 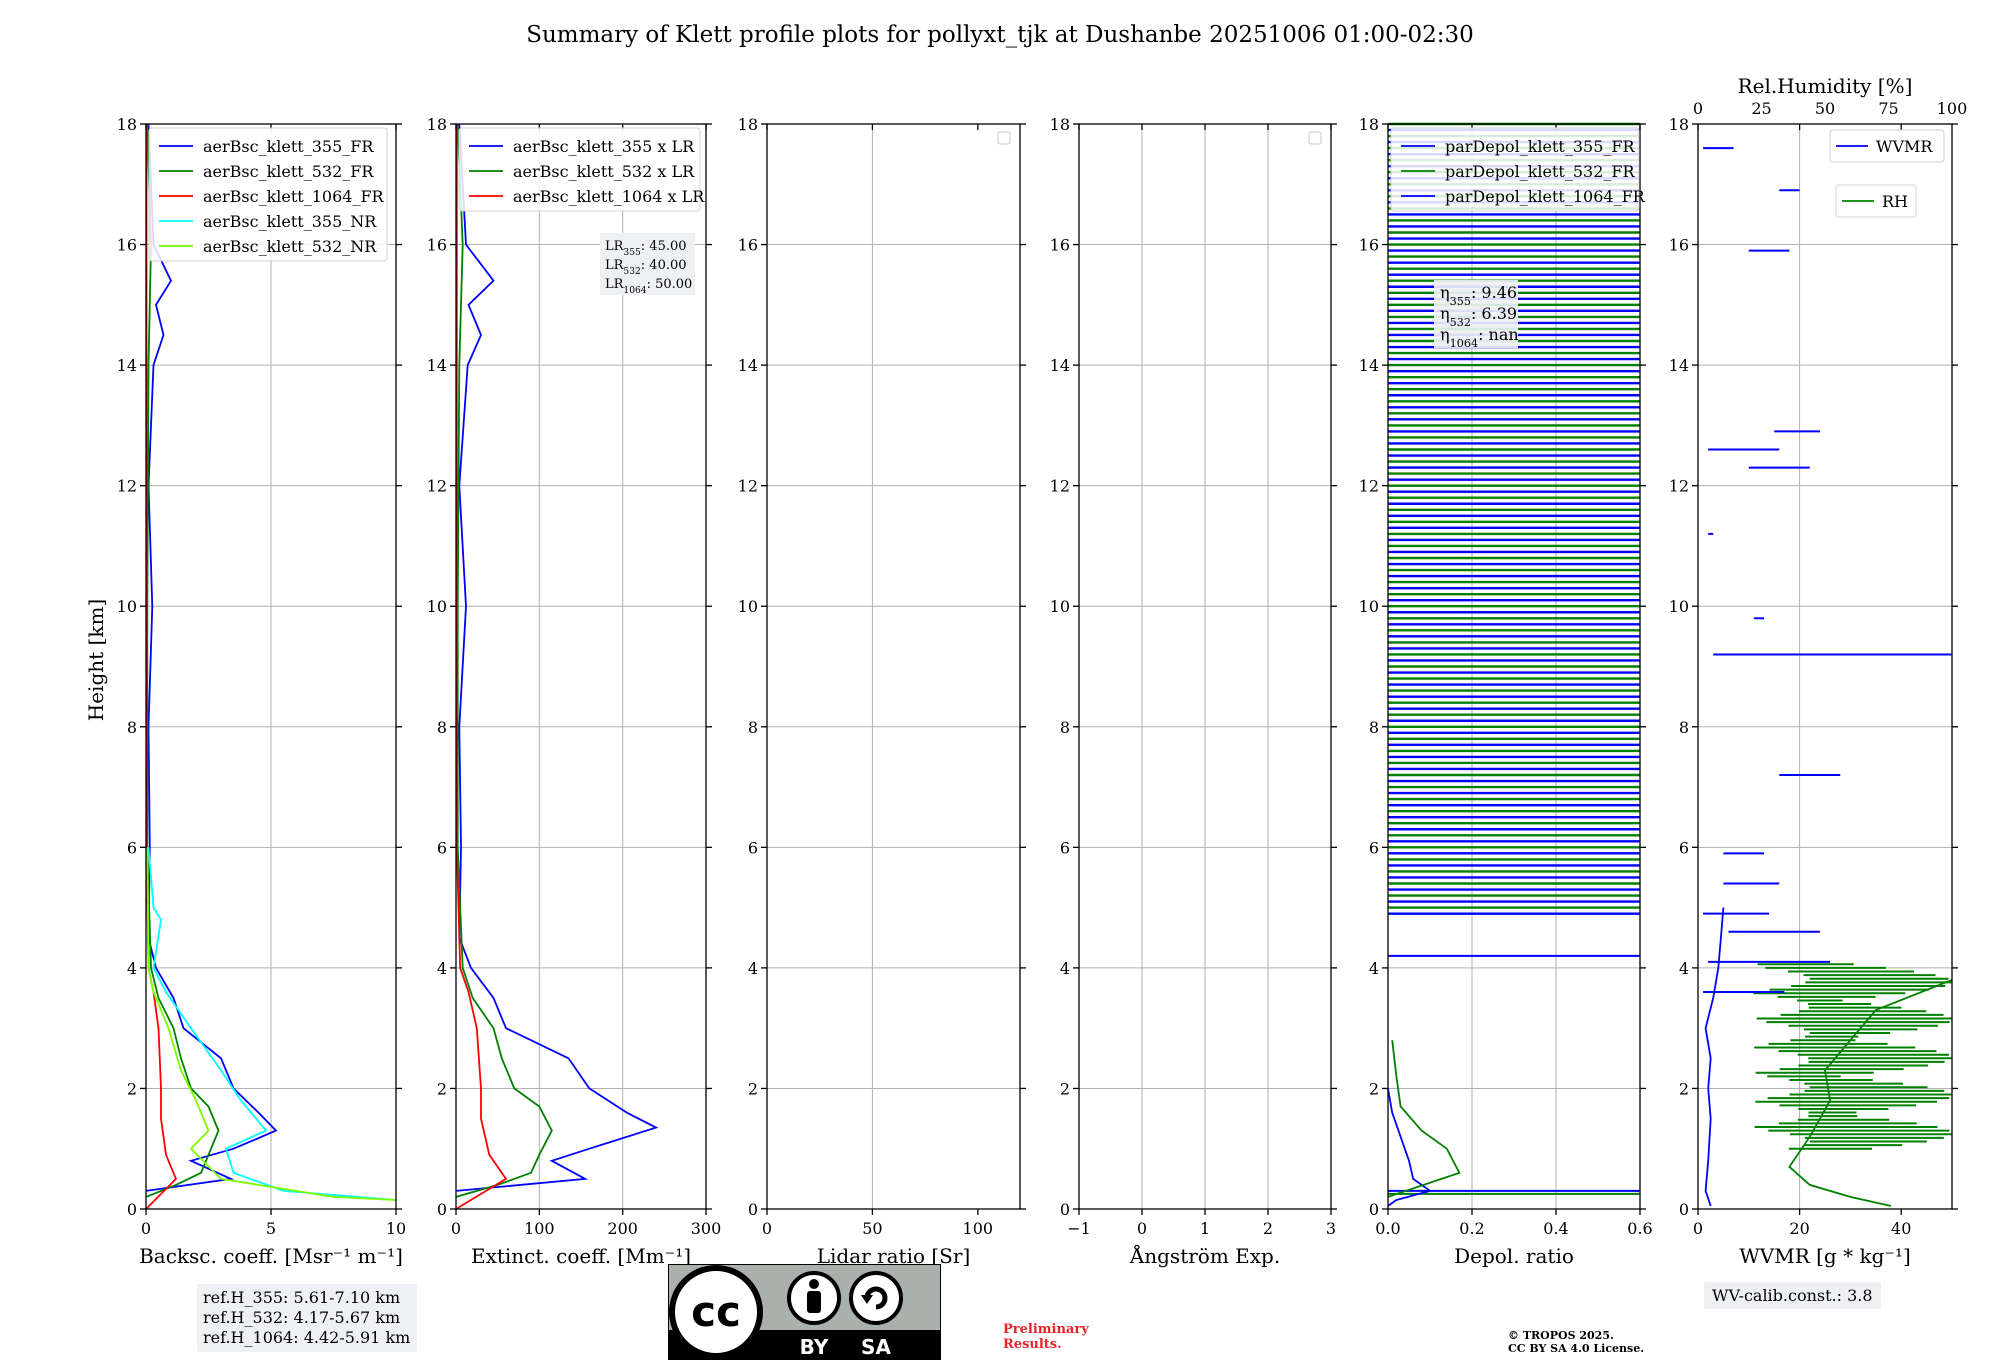 What do you see at coordinates (539, 1228) in the screenshot?
I see `x-tick-label: 100` at bounding box center [539, 1228].